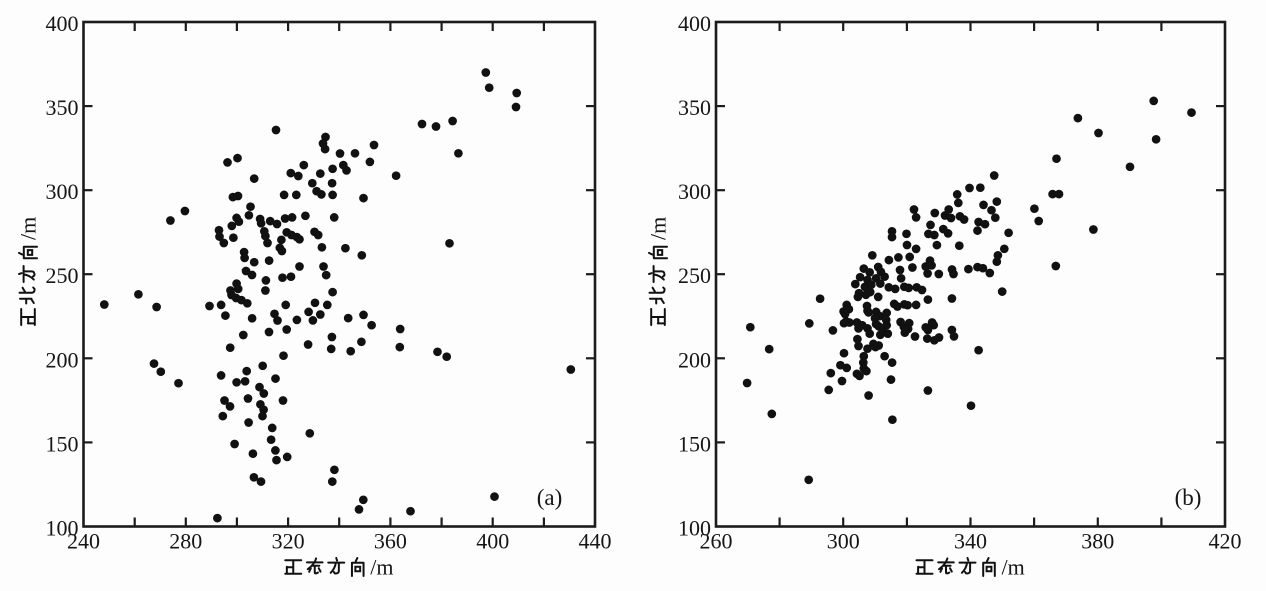 The image size is (1266, 591). Describe the element at coordinates (185, 541) in the screenshot. I see `svg-text: 280` at that location.